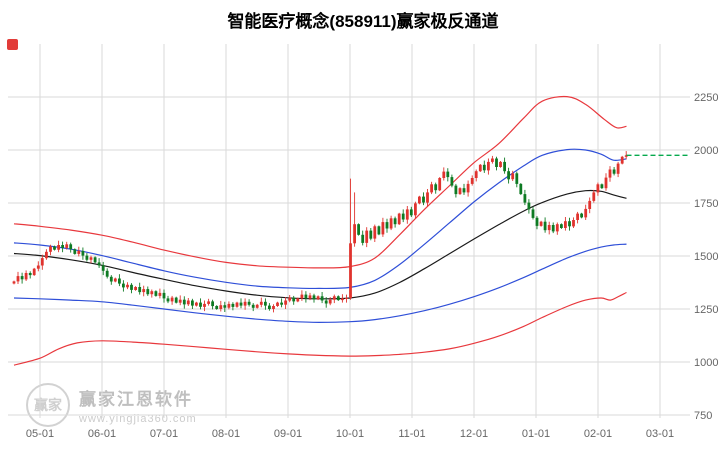  What do you see at coordinates (138, 419) in the screenshot?
I see `watermark-url: www.yingjia360.com` at bounding box center [138, 419].